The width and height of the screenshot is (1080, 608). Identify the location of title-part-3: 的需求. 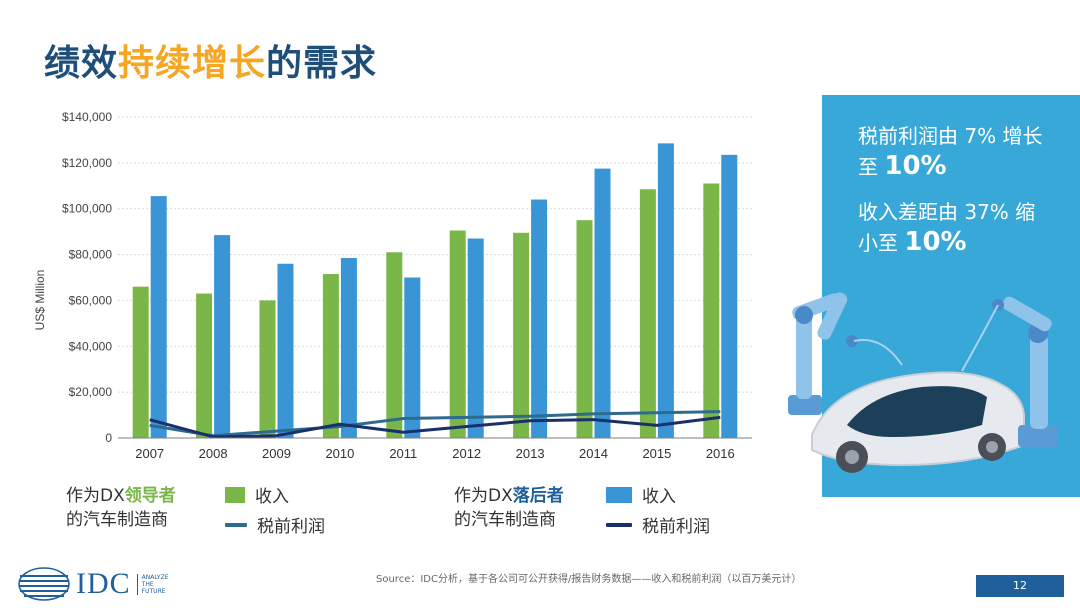
(322, 63).